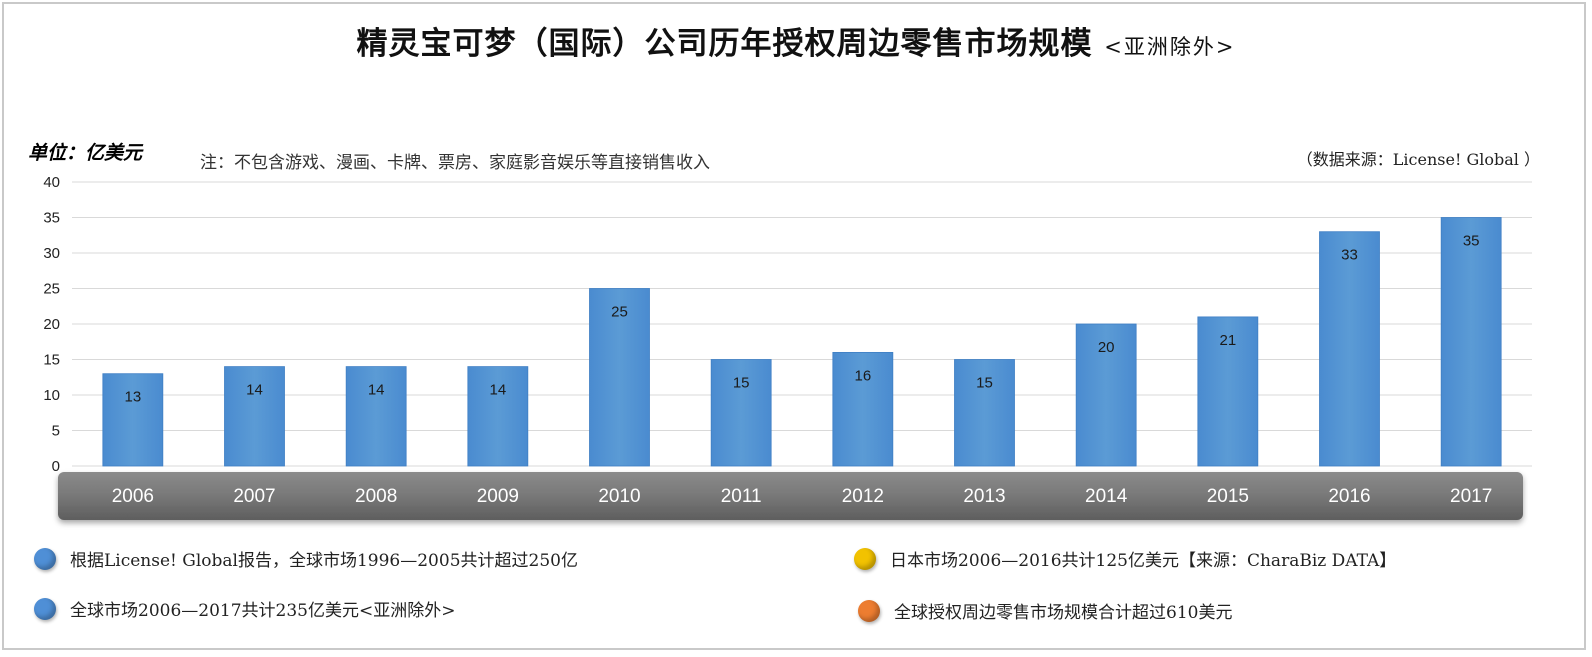 Image resolution: width=1592 pixels, height=657 pixels. Describe the element at coordinates (1170, 47) in the screenshot. I see `chart-subtitle: <亚洲除外>` at that location.